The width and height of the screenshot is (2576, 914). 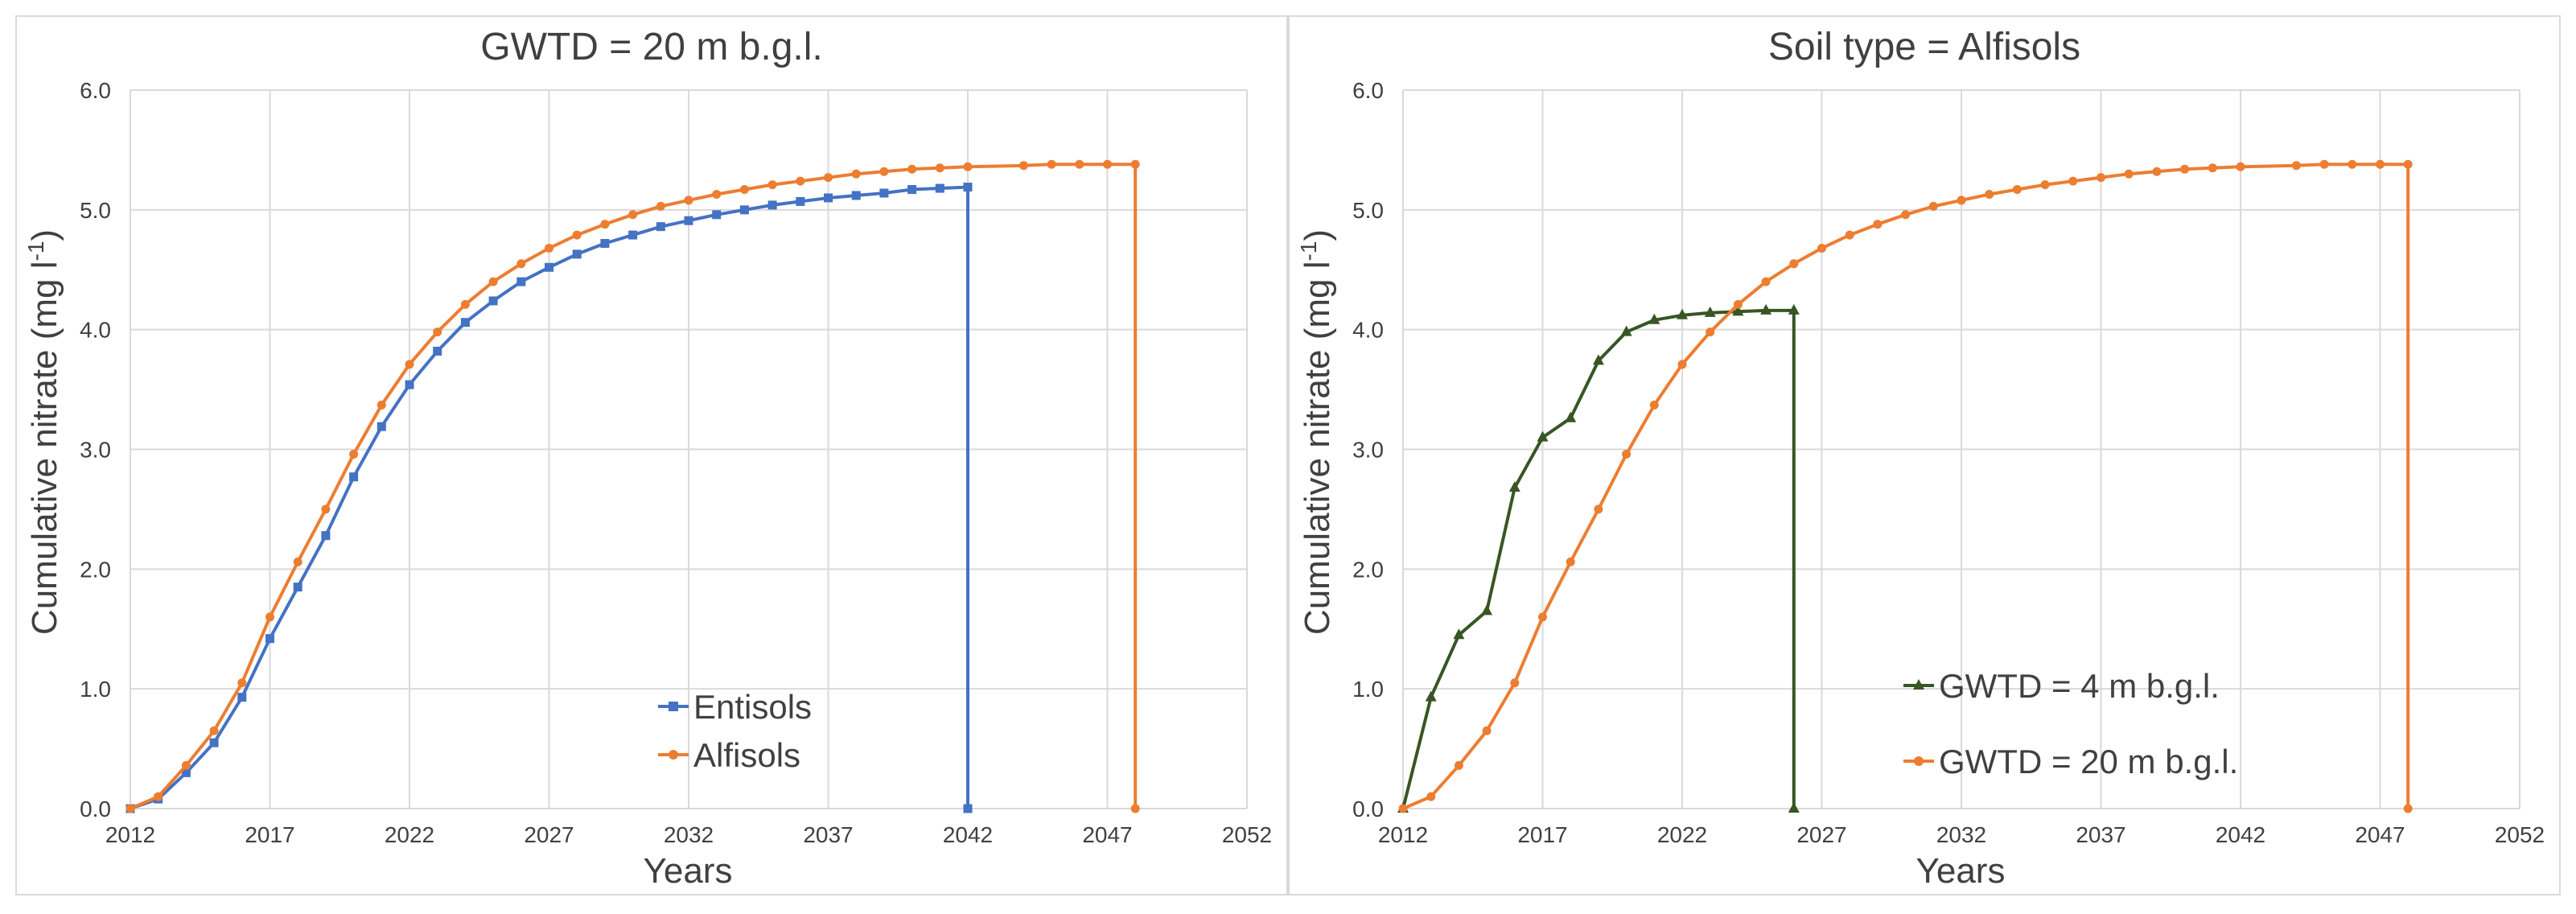 What do you see at coordinates (735, 731) in the screenshot?
I see `legend: Entisols Alfisols` at bounding box center [735, 731].